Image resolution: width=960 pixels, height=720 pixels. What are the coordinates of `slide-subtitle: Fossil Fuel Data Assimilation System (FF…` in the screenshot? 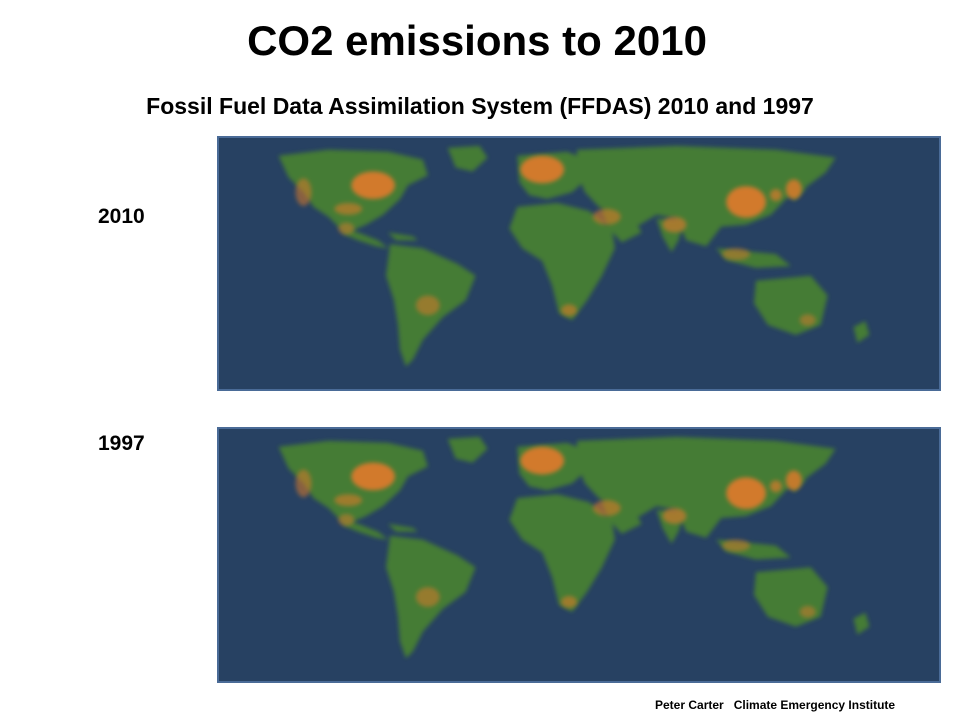 It's located at (480, 106).